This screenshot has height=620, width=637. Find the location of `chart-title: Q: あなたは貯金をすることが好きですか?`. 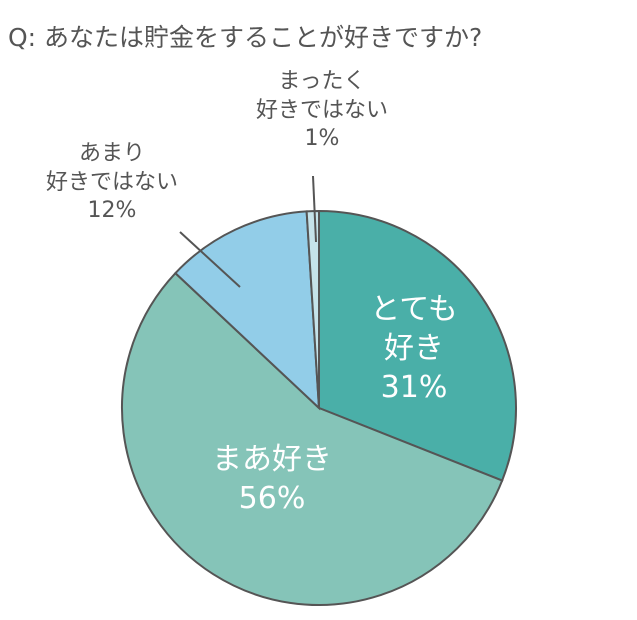

chart-title: Q: あなたは貯金をすることが好きですか? is located at coordinates (245, 37).